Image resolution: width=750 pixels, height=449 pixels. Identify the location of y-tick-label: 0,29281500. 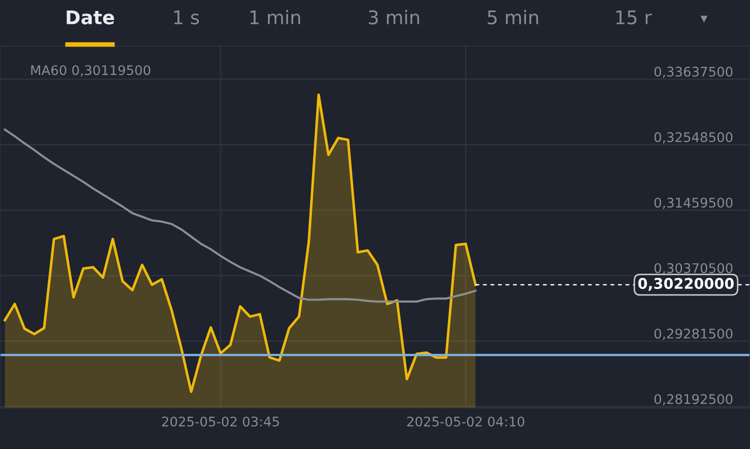
(693, 334).